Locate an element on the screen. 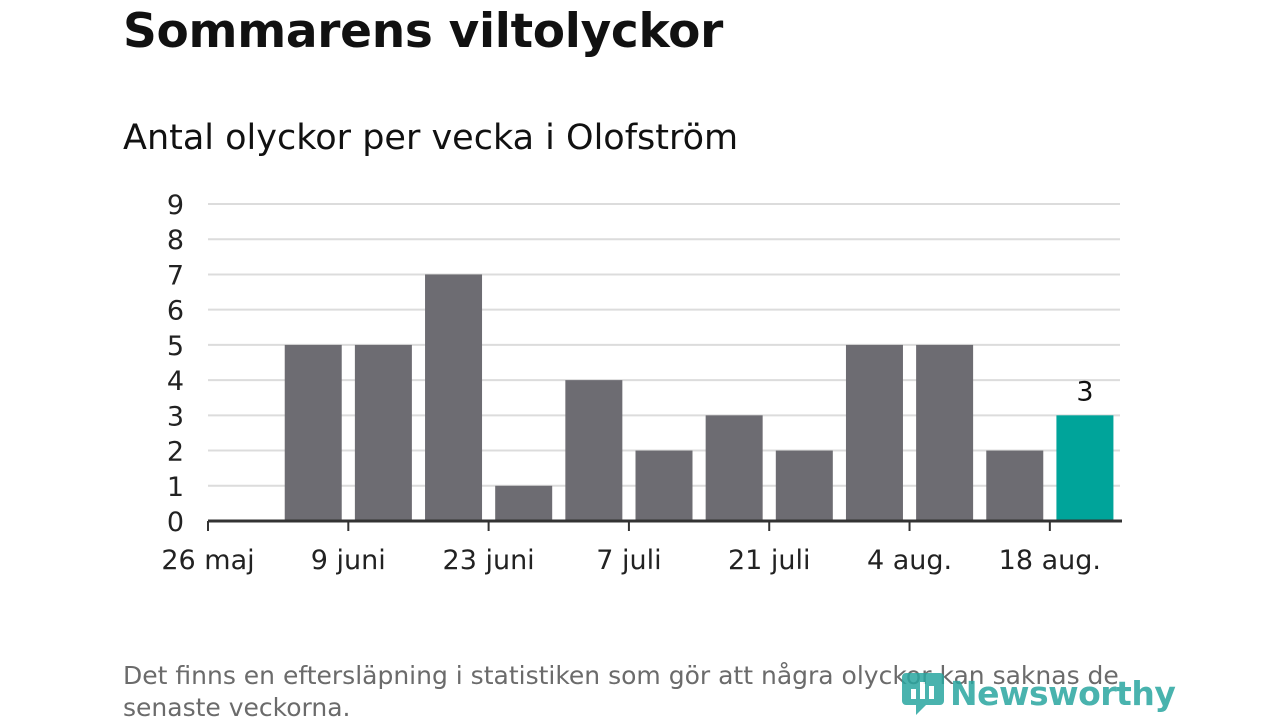  bar-value-label: 3 is located at coordinates (1084, 391).